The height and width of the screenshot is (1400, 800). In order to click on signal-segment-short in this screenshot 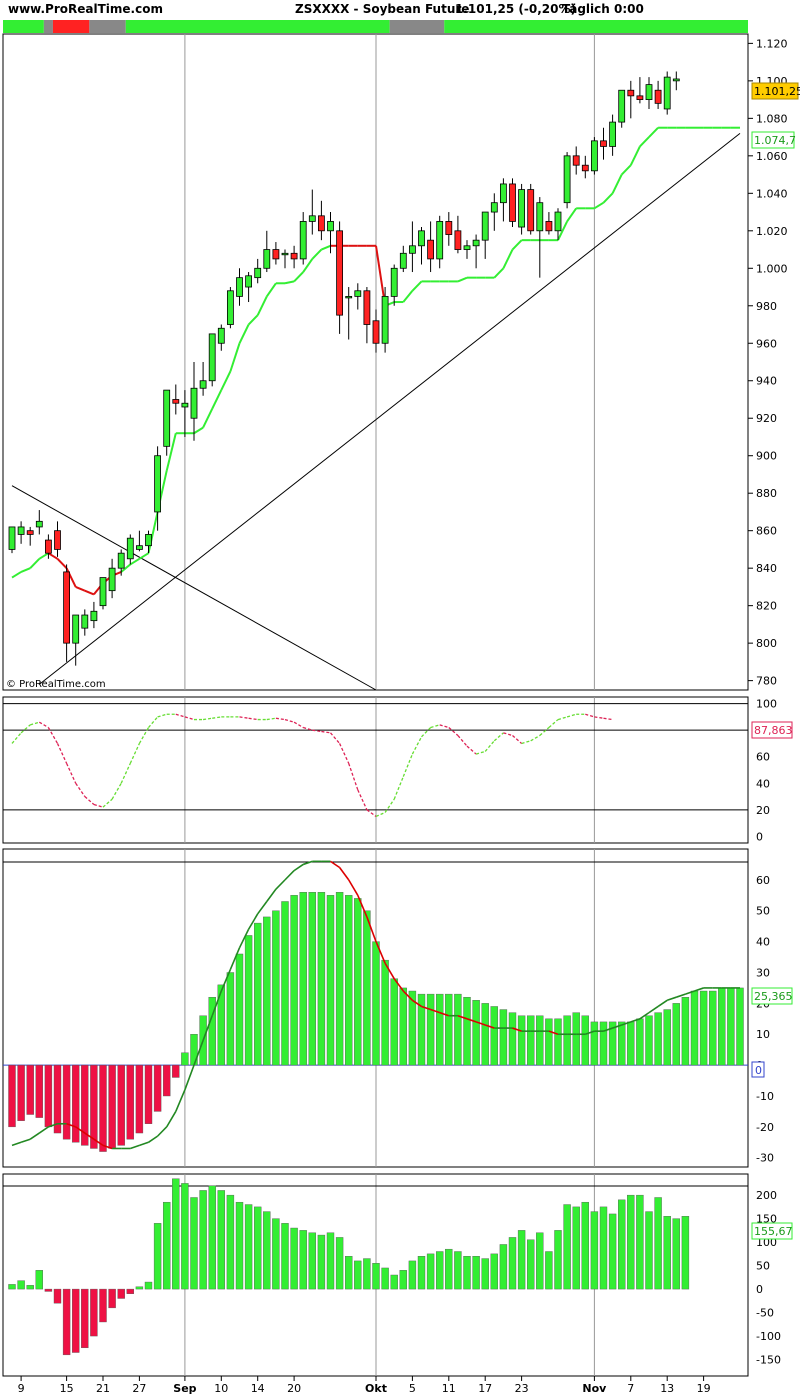, I will do `click(71, 26)`.